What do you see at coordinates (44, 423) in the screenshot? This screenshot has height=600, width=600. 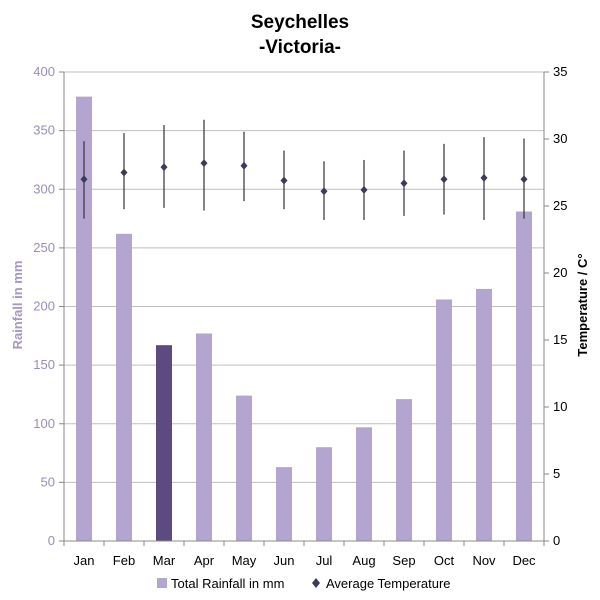 I see `y-tick-label-left: 100` at bounding box center [44, 423].